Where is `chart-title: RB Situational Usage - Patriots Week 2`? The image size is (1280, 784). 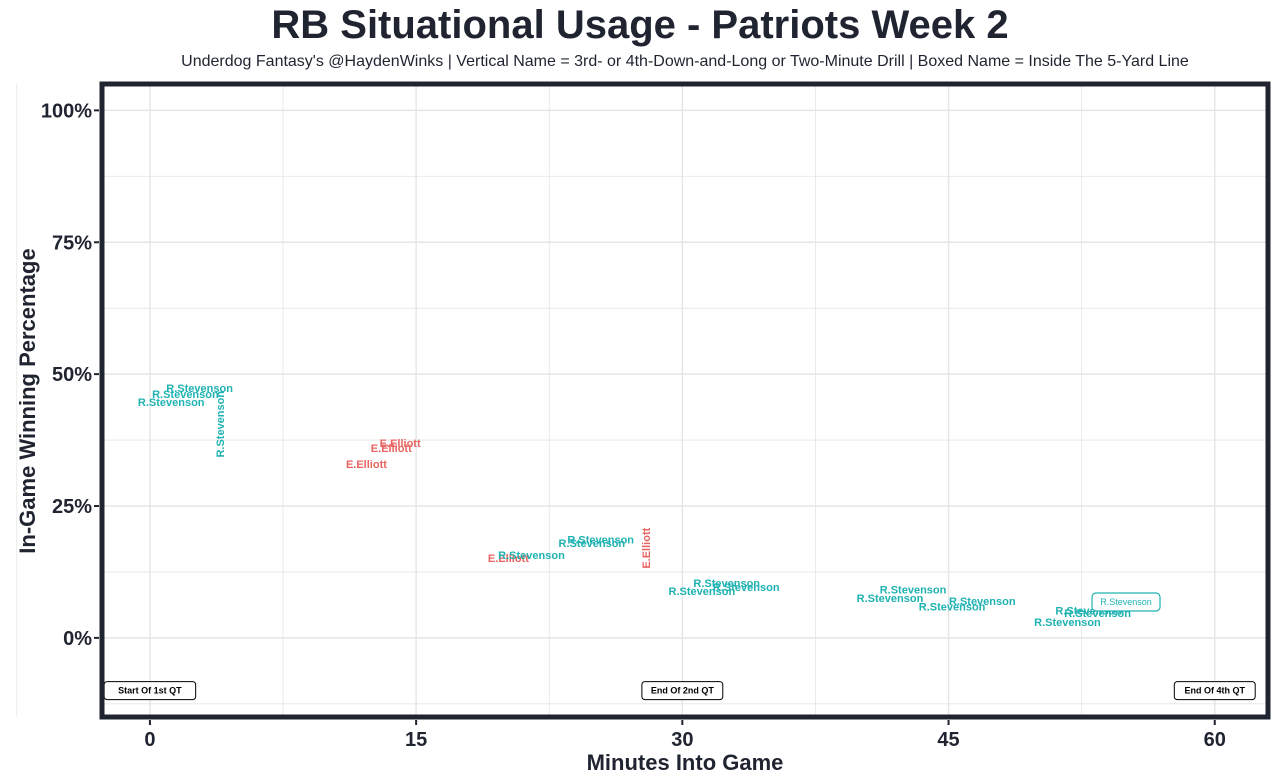
chart-title: RB Situational Usage - Patriots Week 2 is located at coordinates (640, 25).